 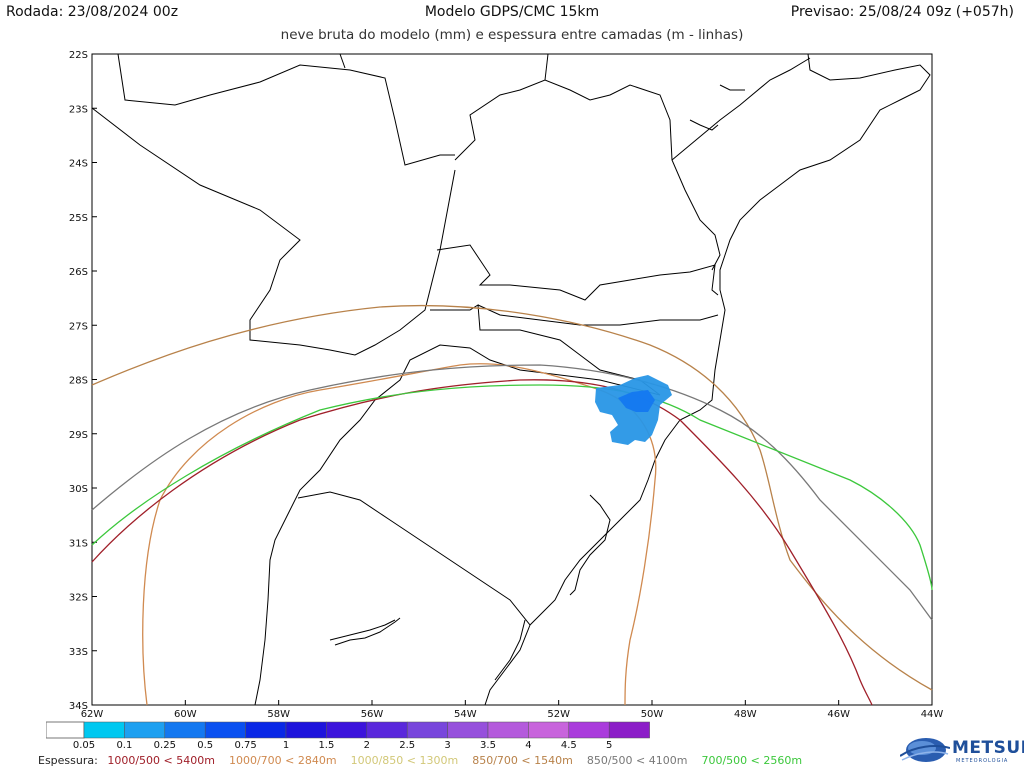 I want to click on colorbar-label: 5, so click(x=609, y=745).